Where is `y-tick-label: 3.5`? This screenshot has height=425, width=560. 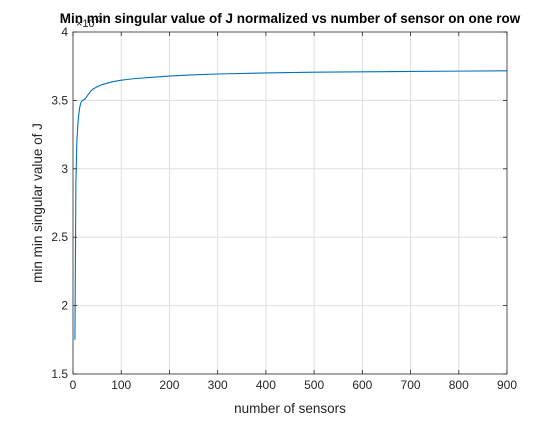 y-tick-label: 3.5 is located at coordinates (59, 100).